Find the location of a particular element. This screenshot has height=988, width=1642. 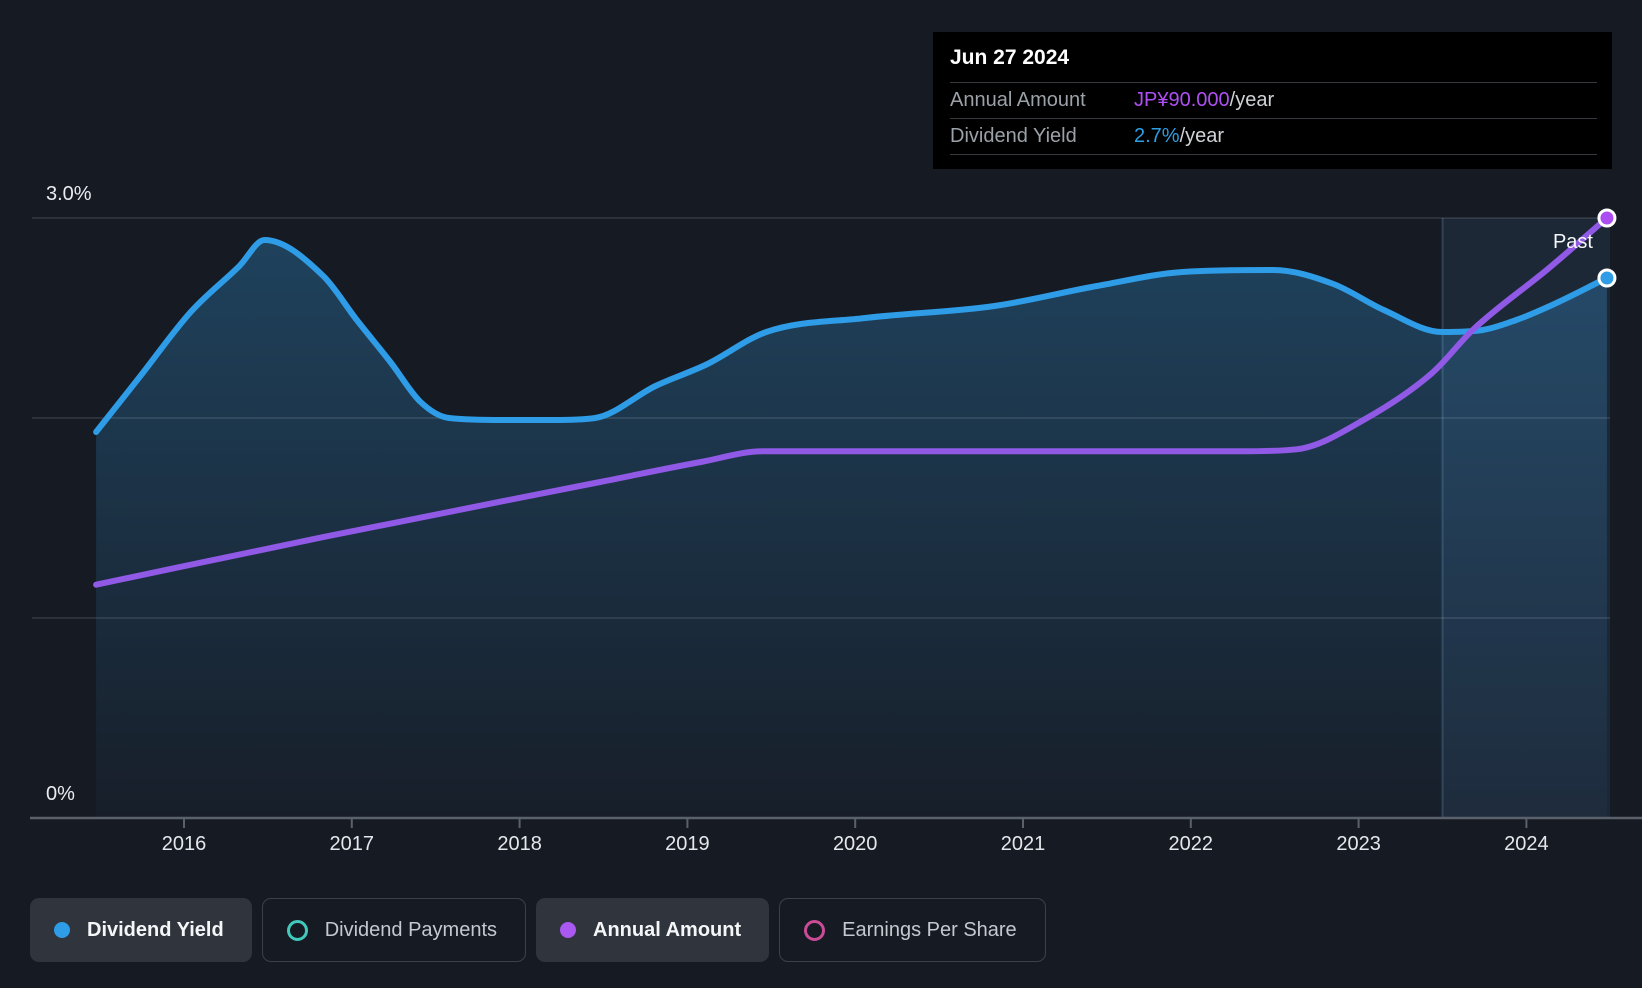

earnings-per-share-dot-icon is located at coordinates (815, 930).